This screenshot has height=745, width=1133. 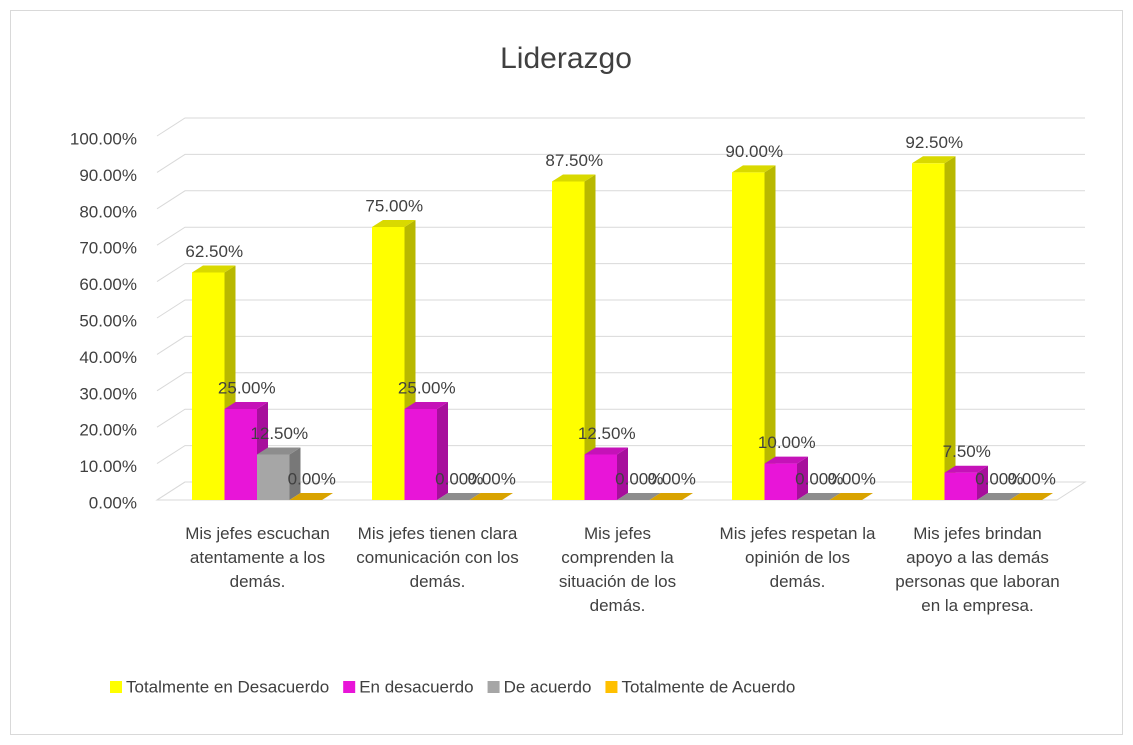 I want to click on chart-title: Liderazgo, so click(x=566, y=58).